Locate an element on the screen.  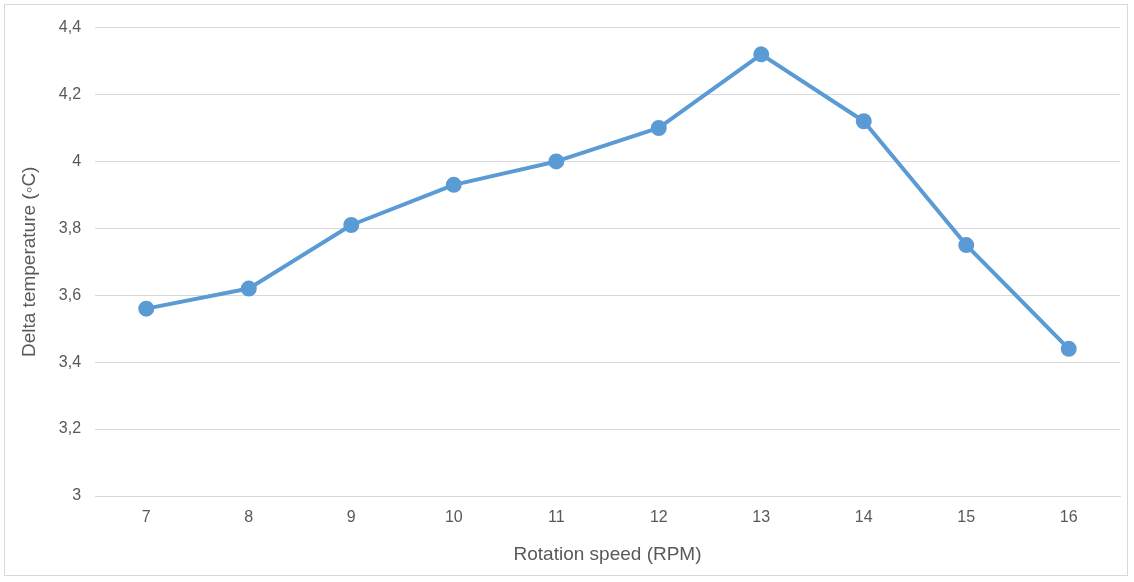
y-tick-label: 3 is located at coordinates (77, 495).